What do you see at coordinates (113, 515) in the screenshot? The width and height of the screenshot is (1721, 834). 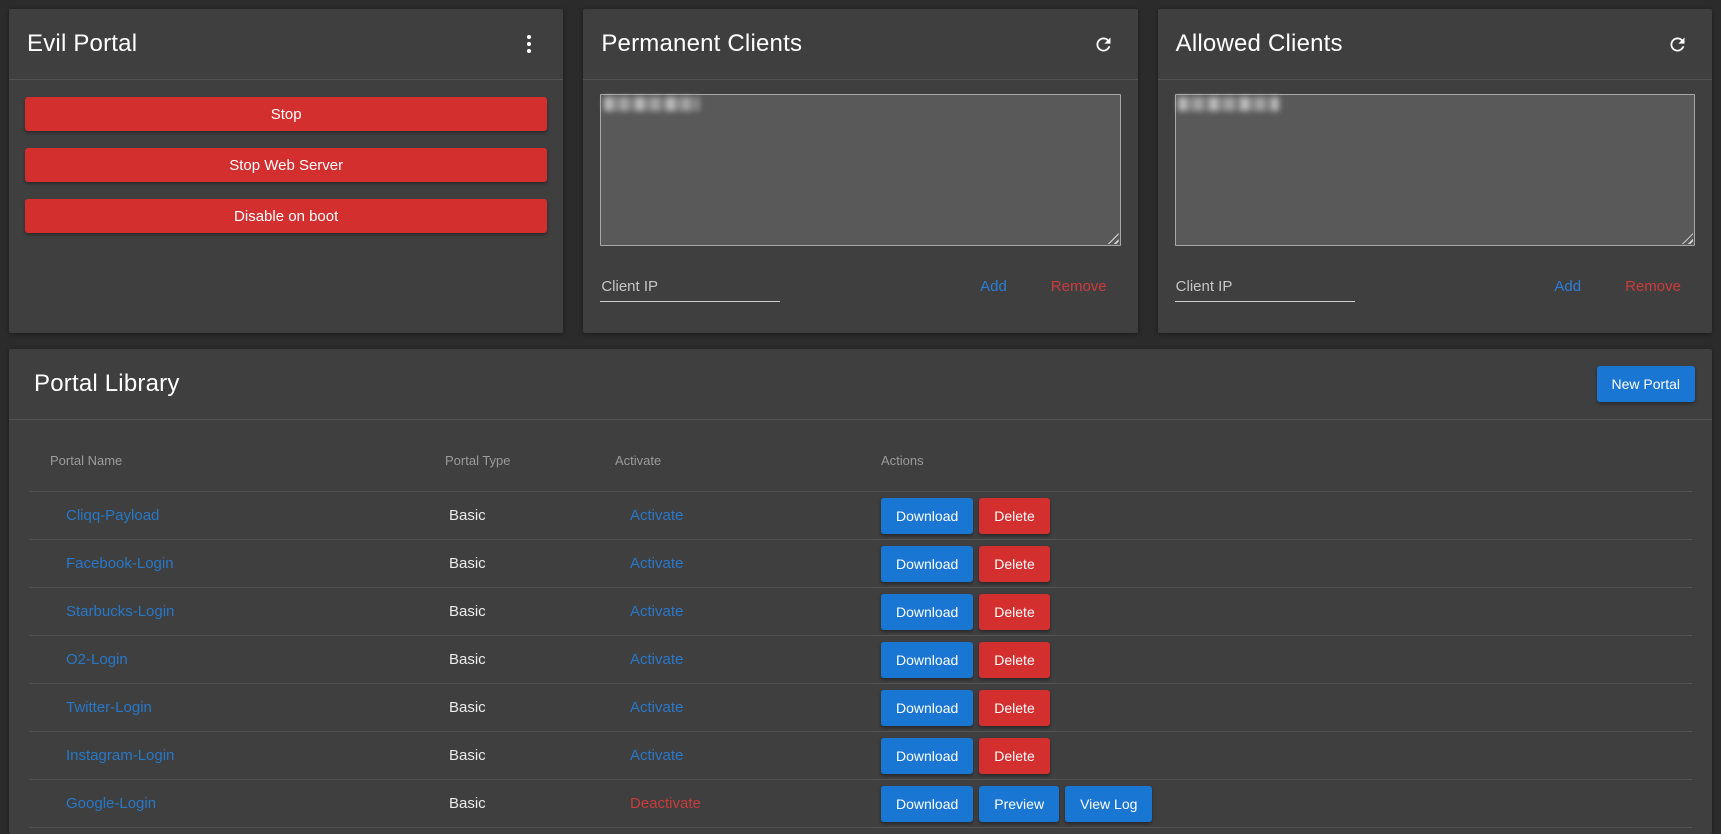 I see `portal-name-link: Cliqq-Payload` at bounding box center [113, 515].